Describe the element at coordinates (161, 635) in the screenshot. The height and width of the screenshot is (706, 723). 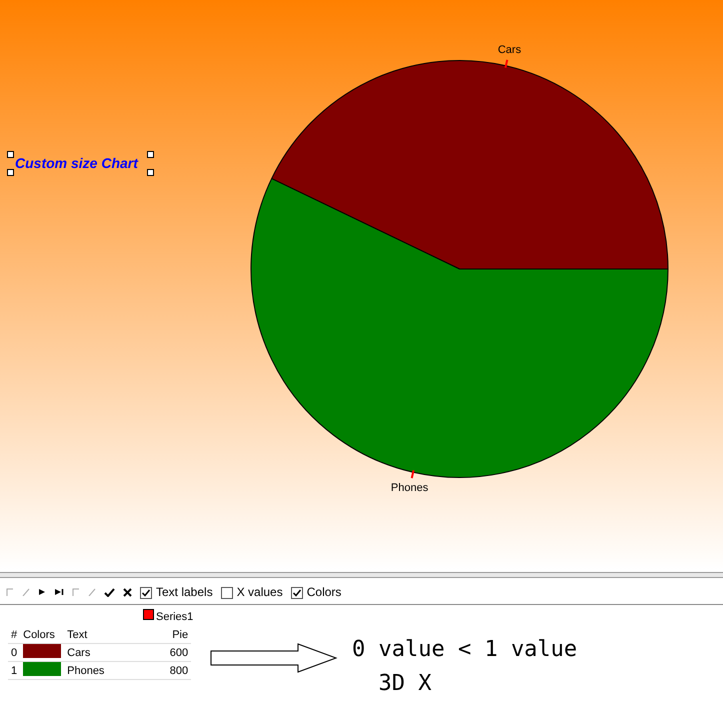
I see `text: Pie` at that location.